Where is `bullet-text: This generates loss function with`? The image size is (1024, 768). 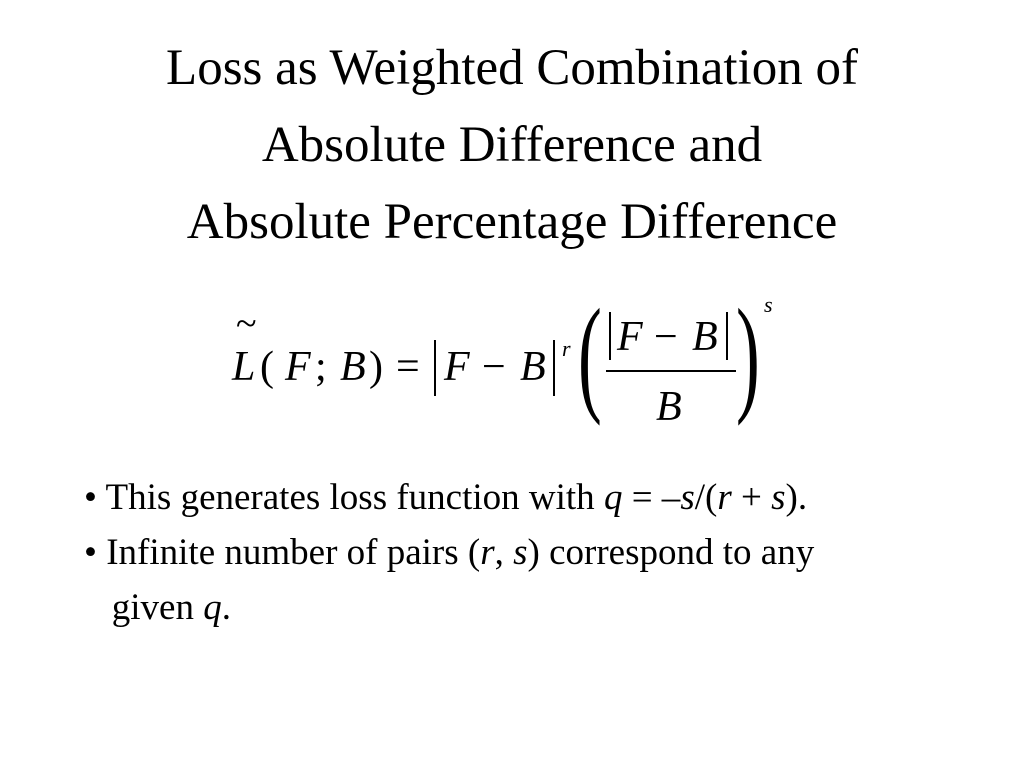
bullet-text: This generates loss function with is located at coordinates (350, 497).